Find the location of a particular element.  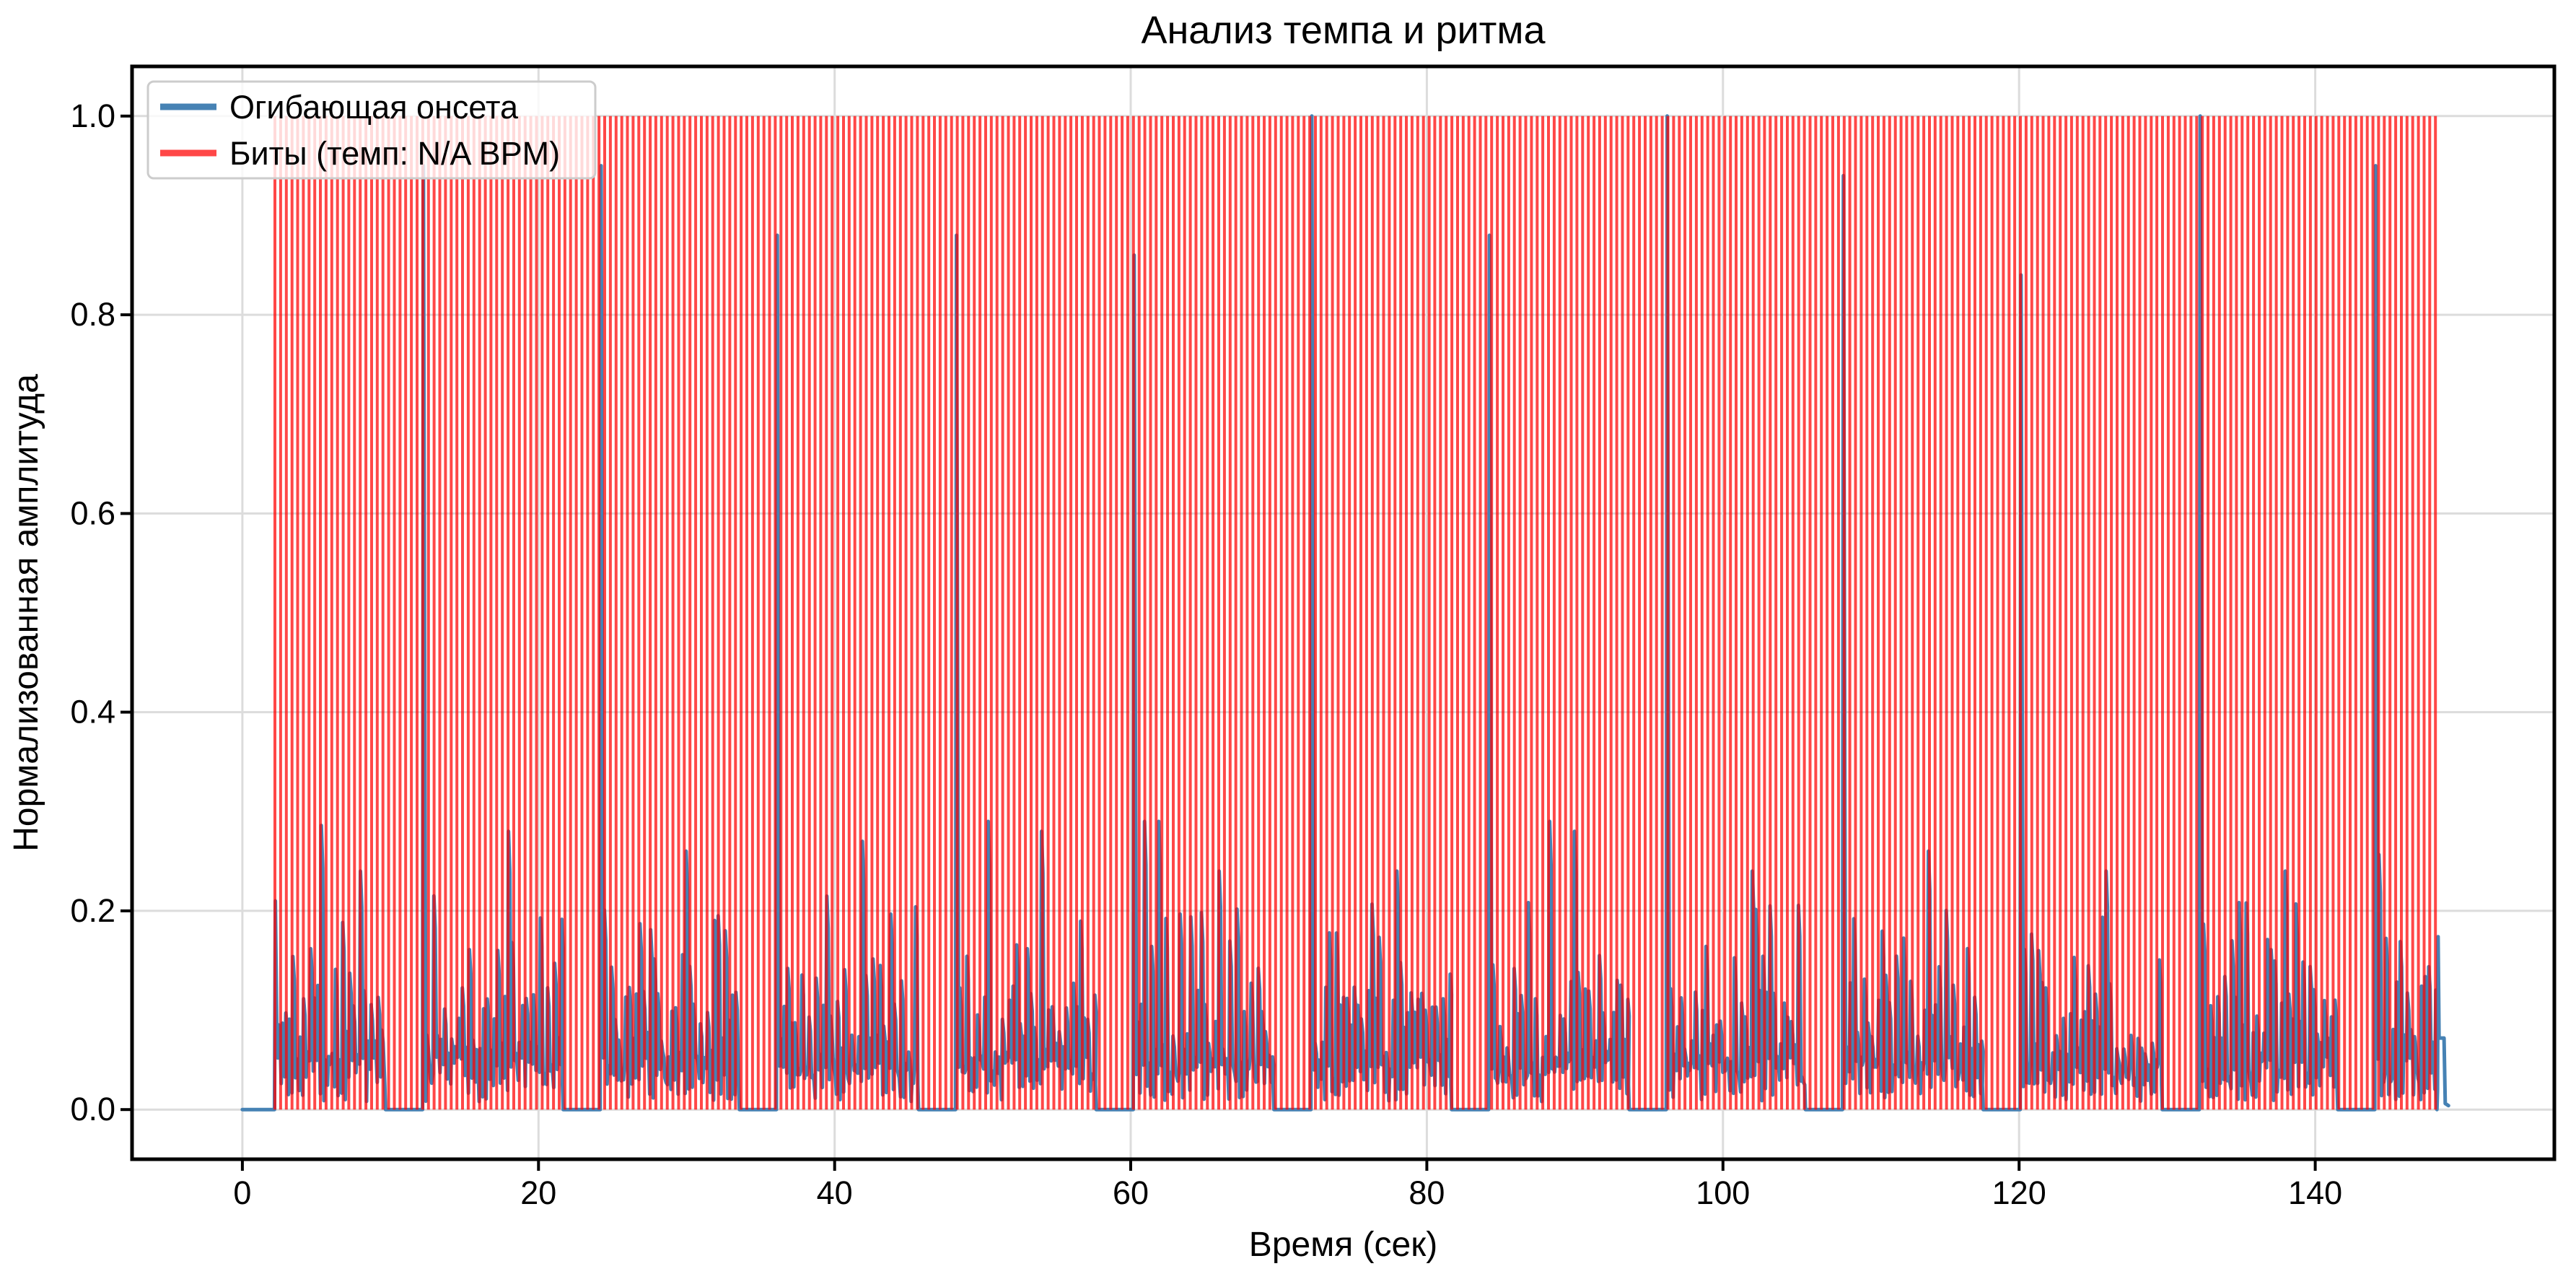

legend: Огибающая онсета Биты (темп: N/A BPM) is located at coordinates (371, 130).